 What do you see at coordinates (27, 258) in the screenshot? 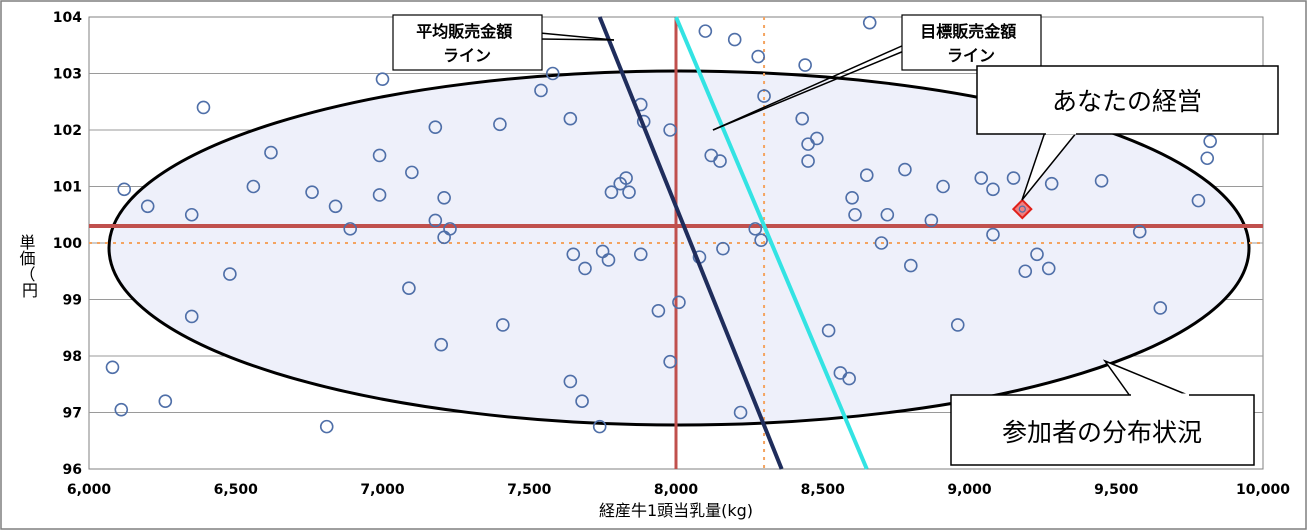
I see `y-axis-title-char-2: 価` at bounding box center [27, 258].